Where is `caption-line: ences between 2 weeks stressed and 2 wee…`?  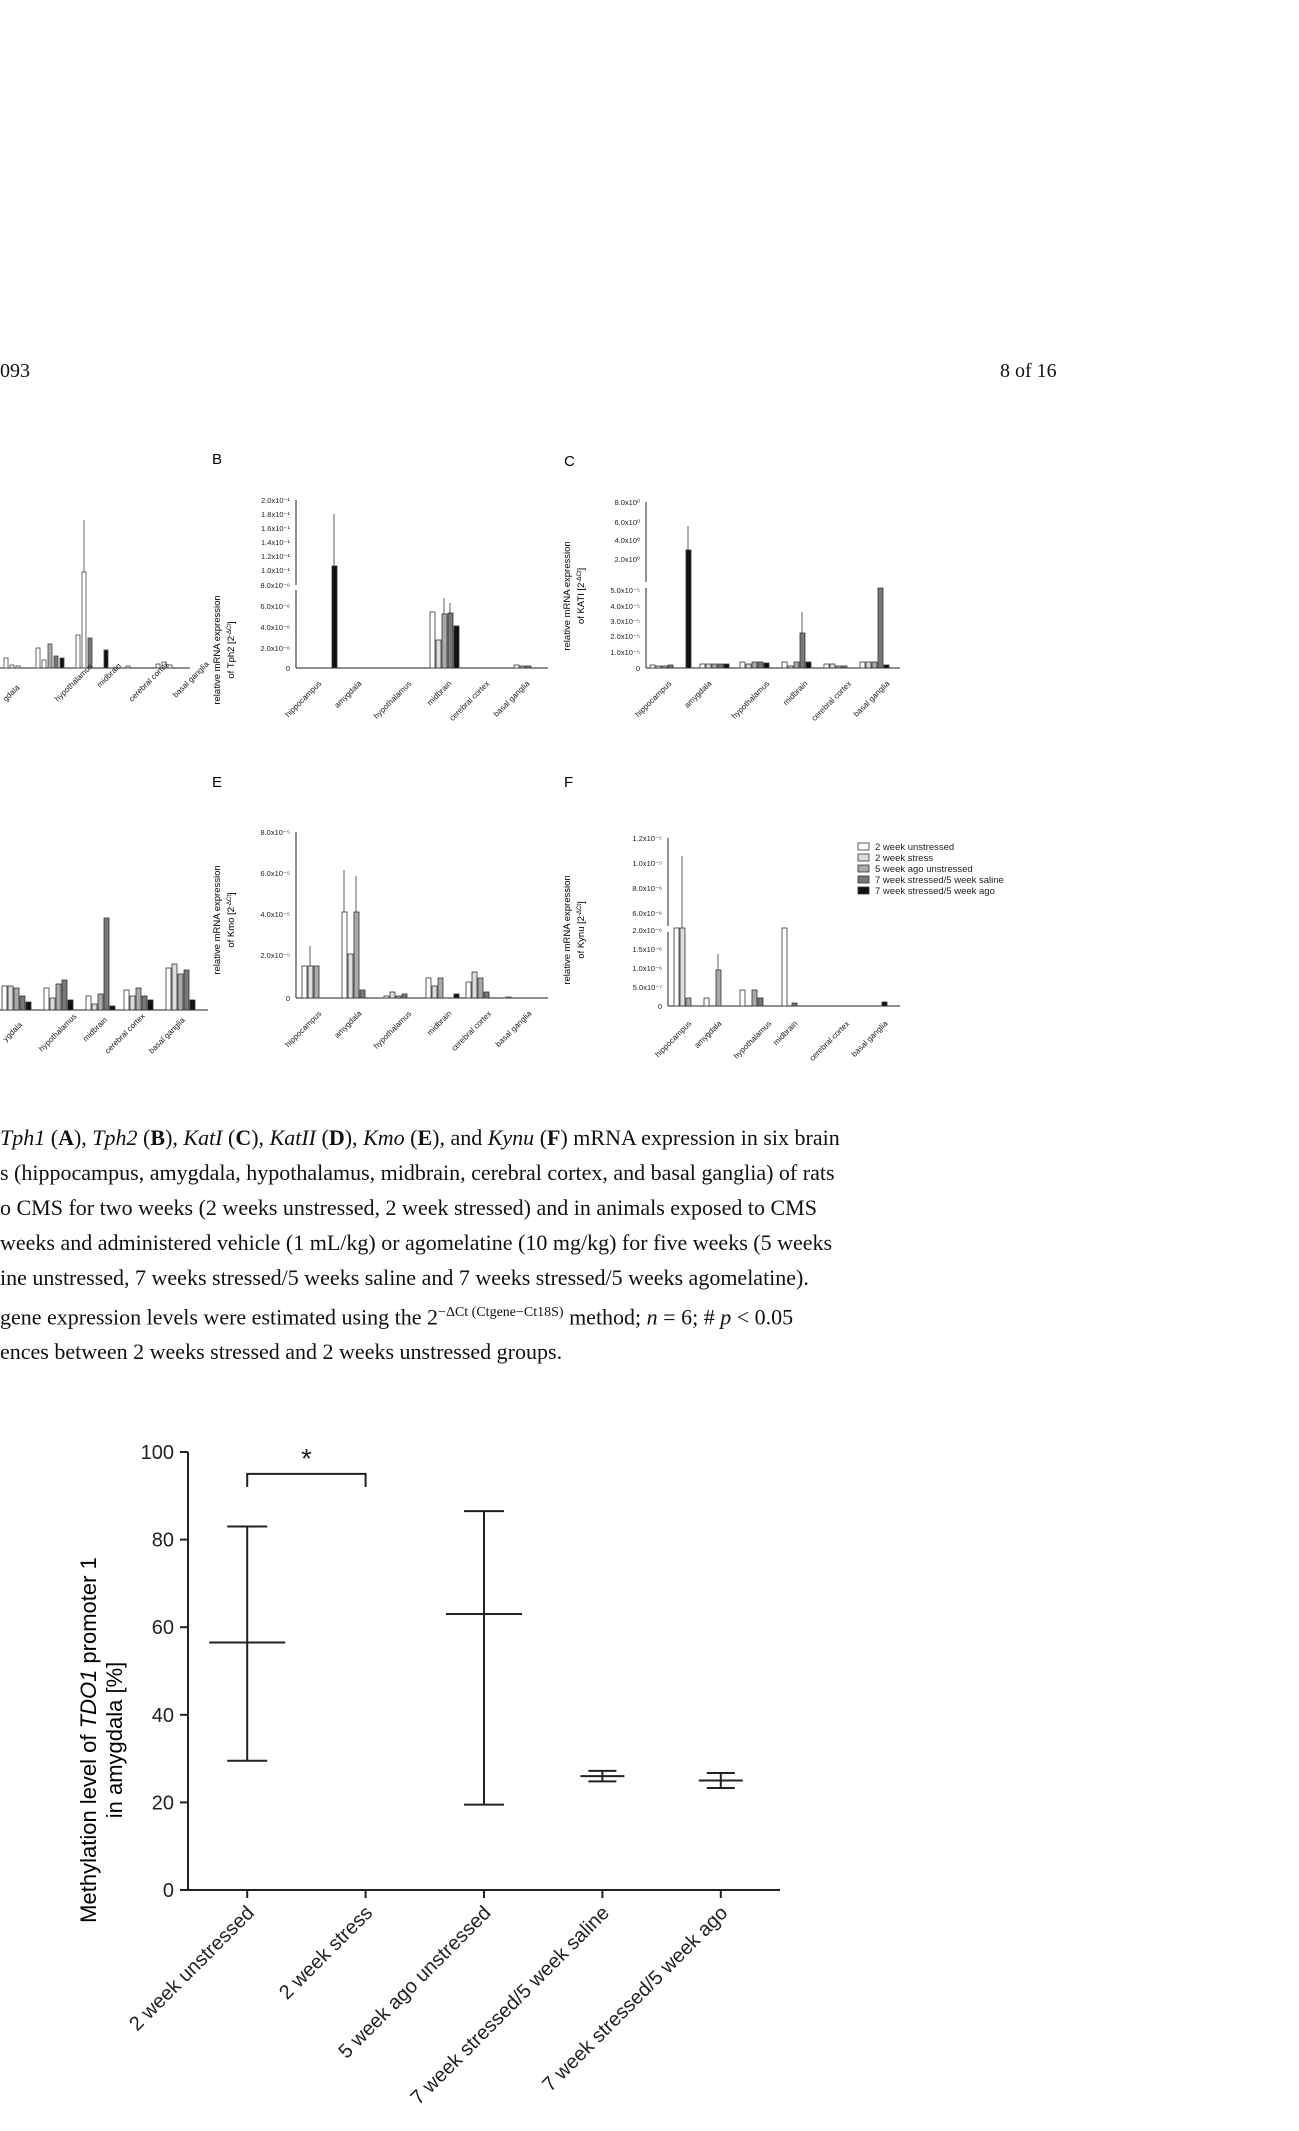 caption-line: ences between 2 weeks stressed and 2 wee… is located at coordinates (281, 1352).